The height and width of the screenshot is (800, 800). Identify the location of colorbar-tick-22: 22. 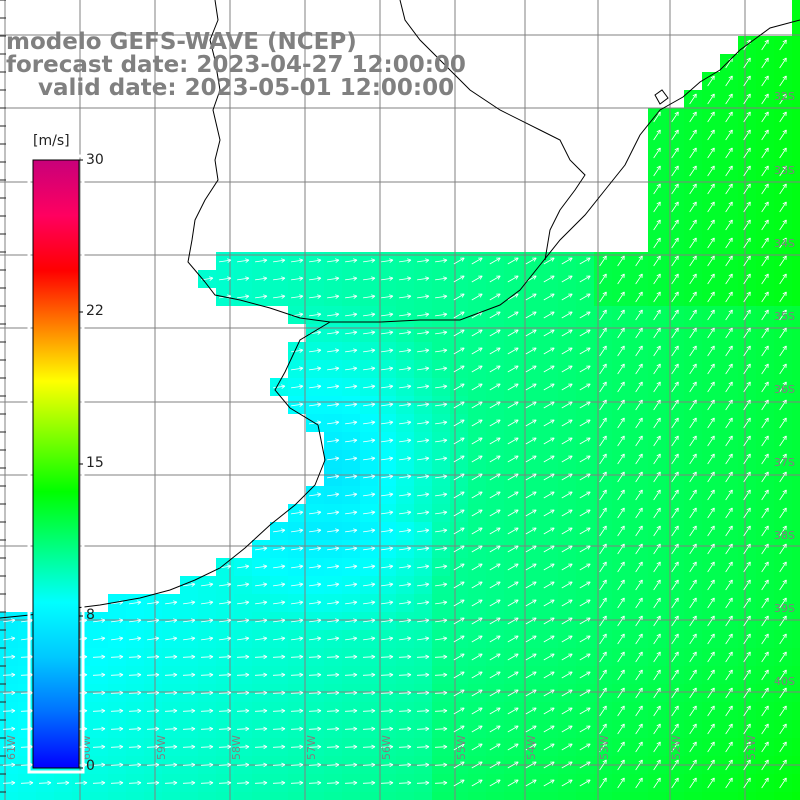
(95, 311).